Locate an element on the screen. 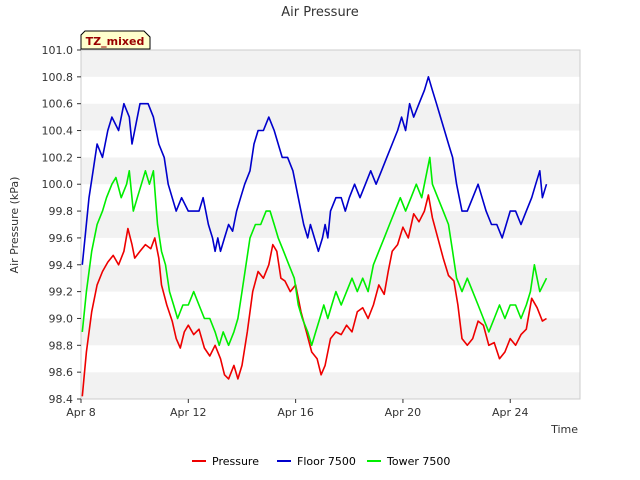  y-tick-label: 100.6 is located at coordinates (58, 104).